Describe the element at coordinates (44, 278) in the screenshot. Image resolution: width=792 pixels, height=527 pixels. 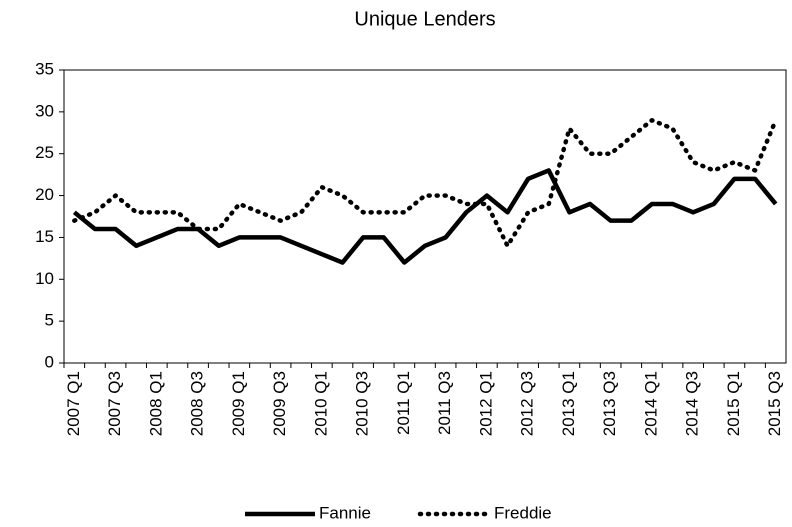
I see `y-tick-label: 10` at that location.